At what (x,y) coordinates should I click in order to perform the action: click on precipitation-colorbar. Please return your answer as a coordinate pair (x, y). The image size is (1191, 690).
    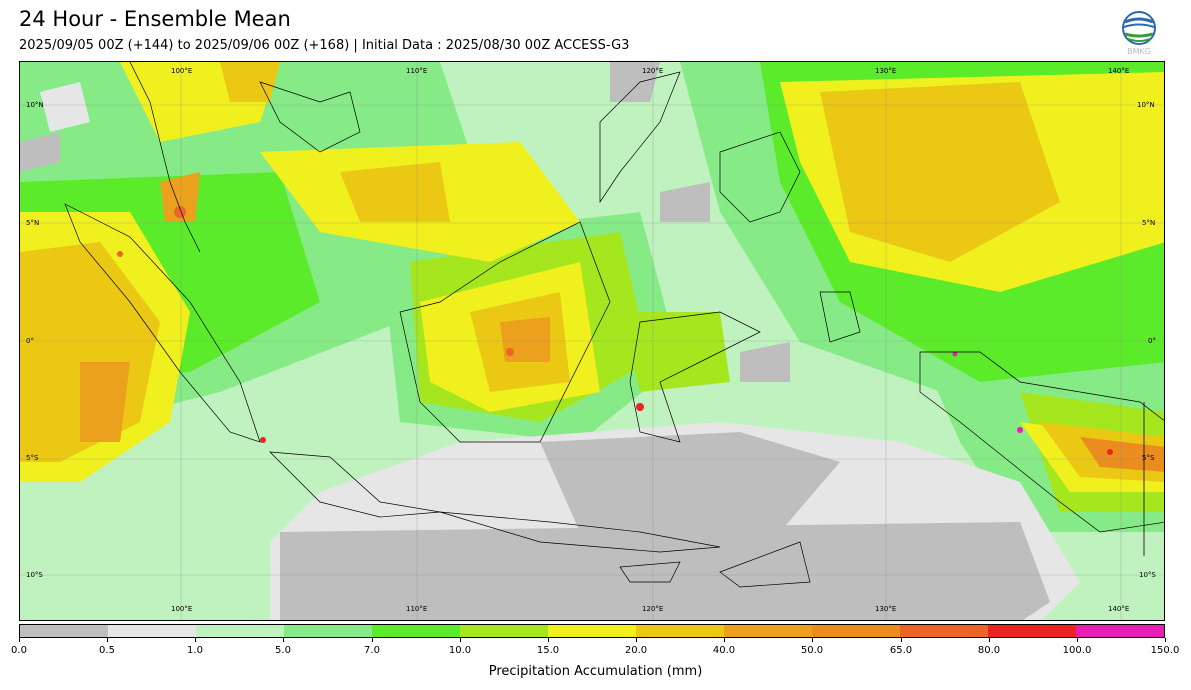
    Looking at the image, I should click on (592, 631).